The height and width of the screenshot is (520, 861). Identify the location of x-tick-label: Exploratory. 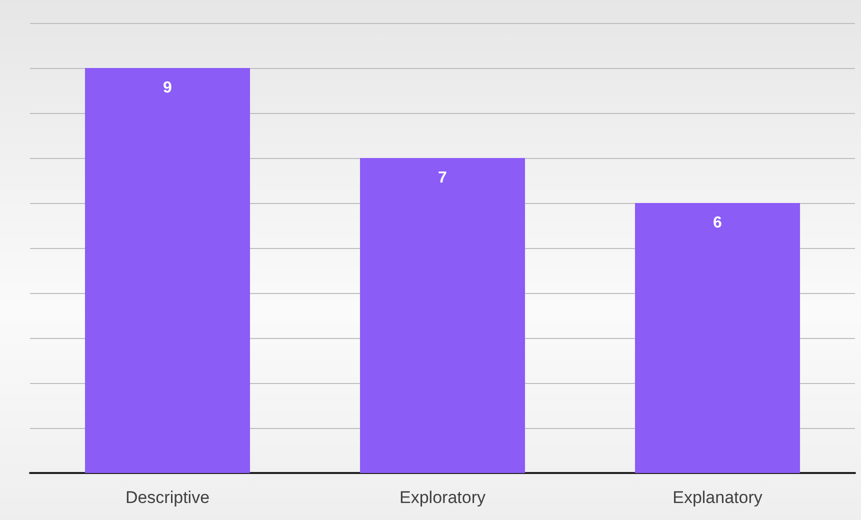
(443, 497).